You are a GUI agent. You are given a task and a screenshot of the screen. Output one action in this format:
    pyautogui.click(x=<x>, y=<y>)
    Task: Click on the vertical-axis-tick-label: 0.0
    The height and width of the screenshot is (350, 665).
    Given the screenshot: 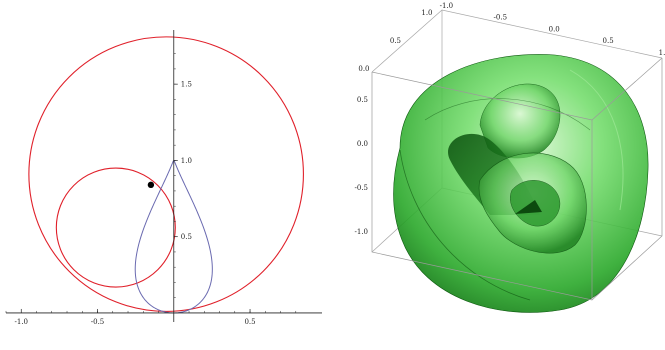 What is the action you would take?
    pyautogui.click(x=362, y=144)
    